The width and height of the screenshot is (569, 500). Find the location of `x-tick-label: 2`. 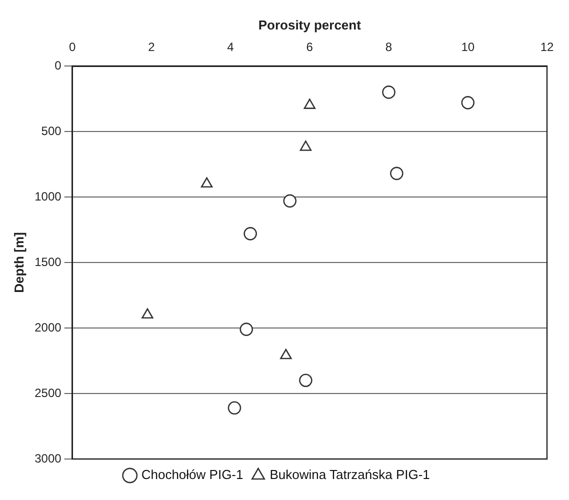

x-tick-label: 2 is located at coordinates (152, 47).